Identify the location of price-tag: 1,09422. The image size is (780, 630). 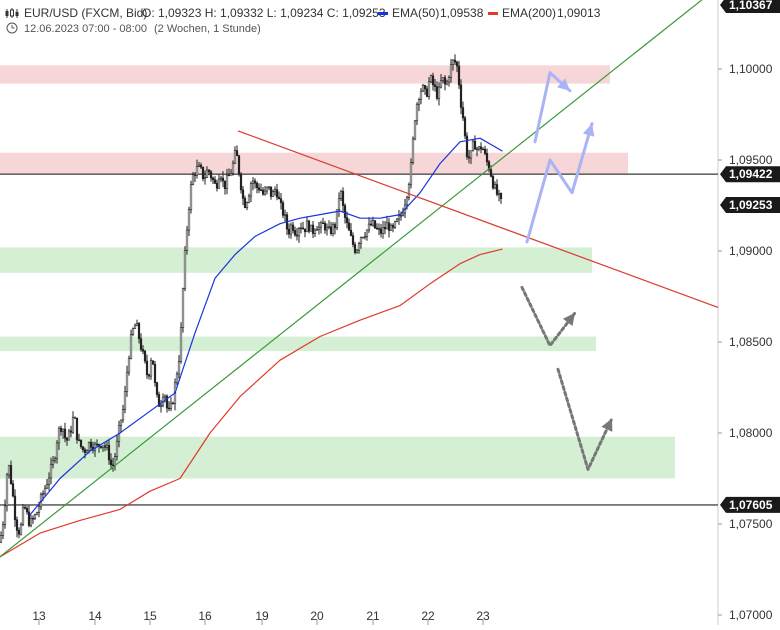
(750, 174).